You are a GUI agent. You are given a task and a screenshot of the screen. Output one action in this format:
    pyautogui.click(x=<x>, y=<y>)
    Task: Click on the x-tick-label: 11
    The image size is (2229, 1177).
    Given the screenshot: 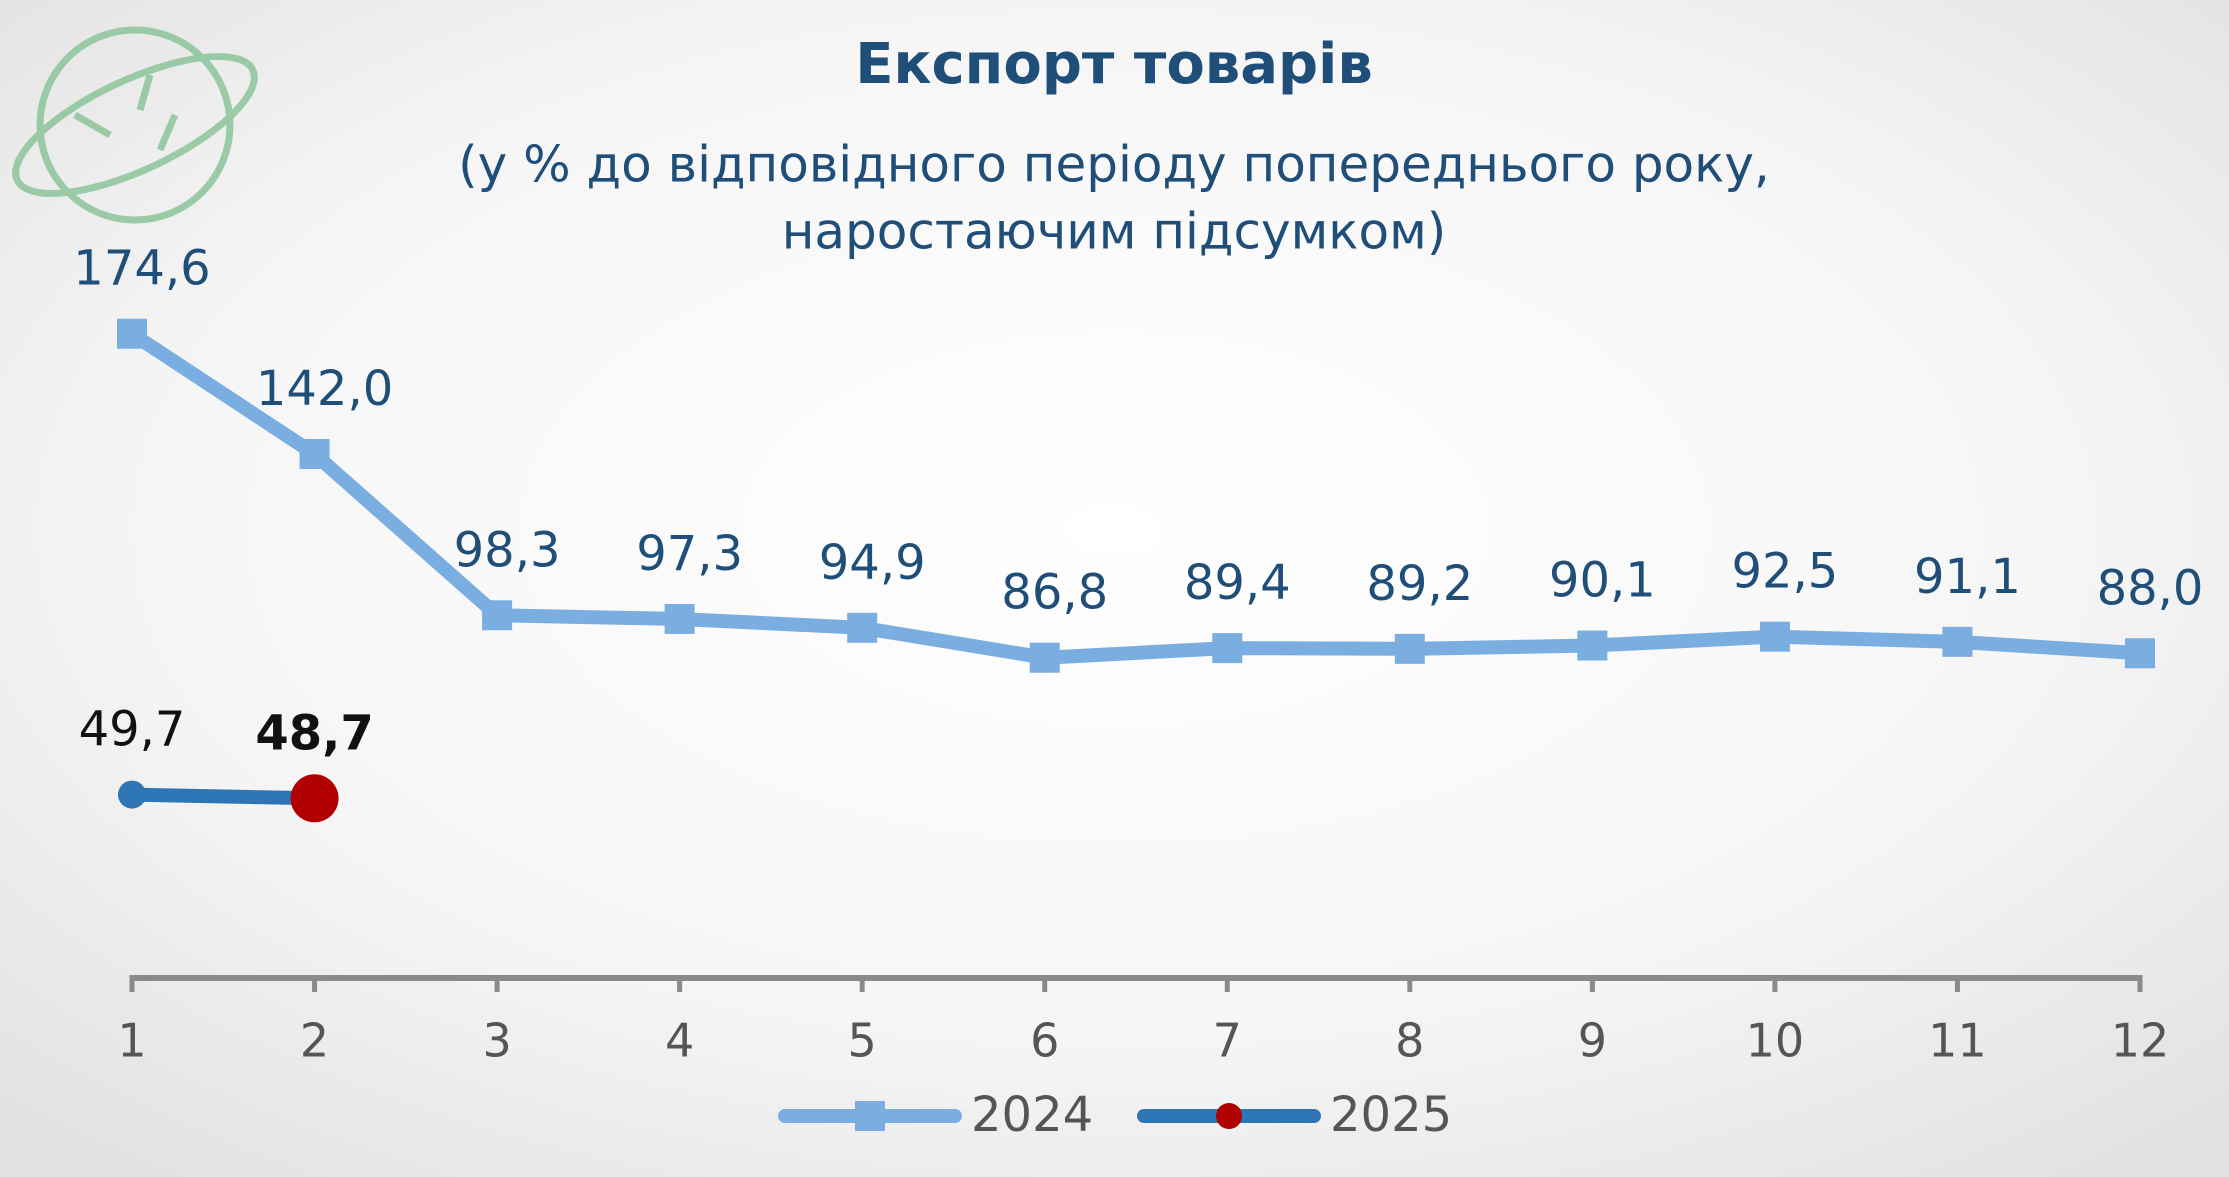 What is the action you would take?
    pyautogui.click(x=1957, y=1041)
    